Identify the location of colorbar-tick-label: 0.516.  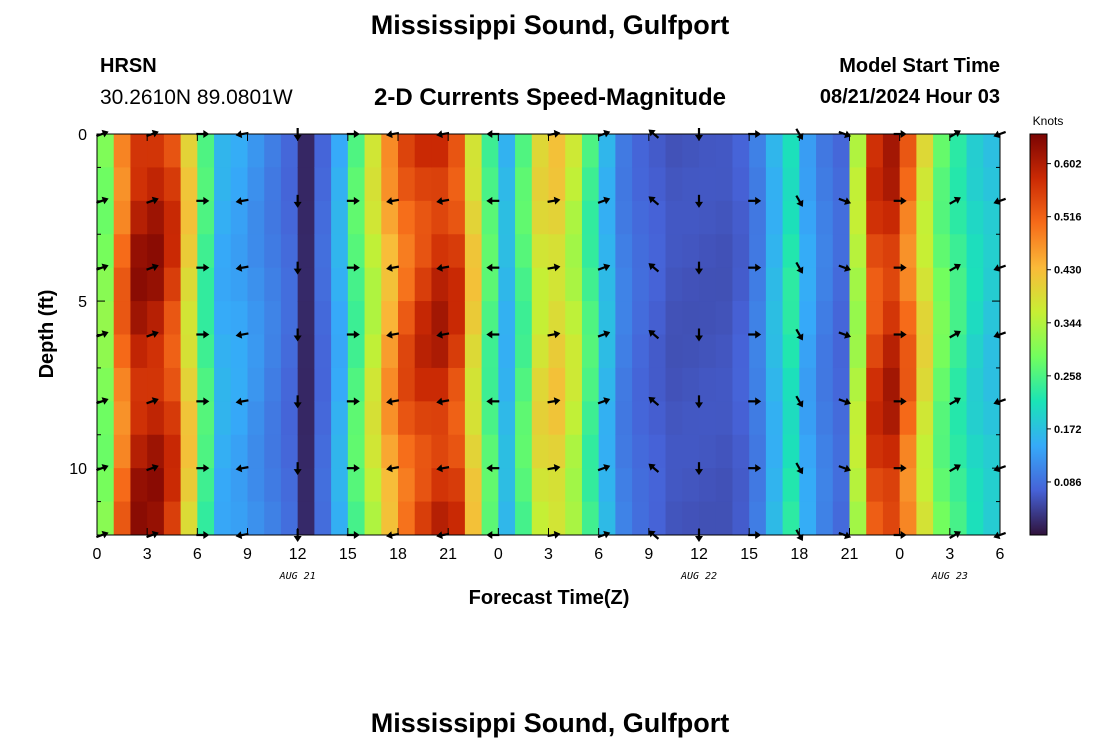
(1068, 218).